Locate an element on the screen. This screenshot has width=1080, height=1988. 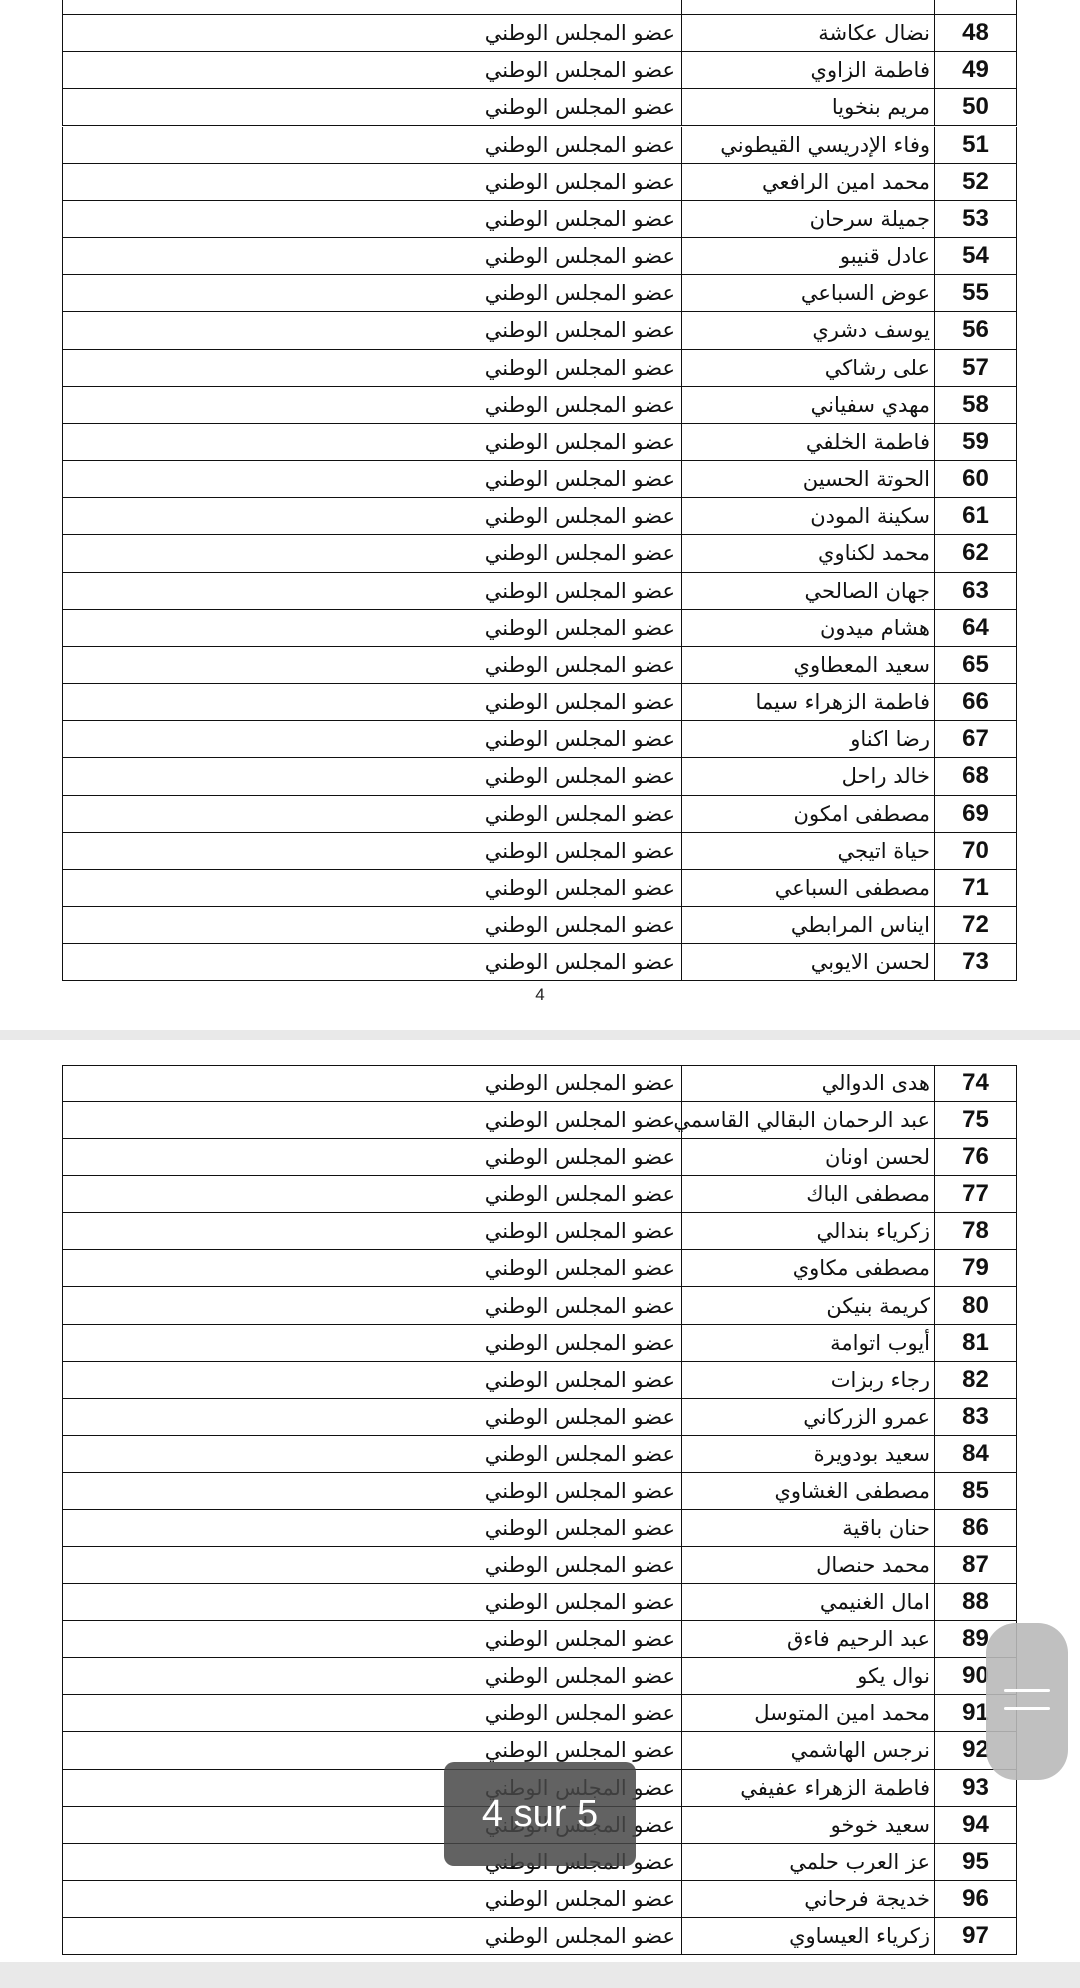
row-number: 59 is located at coordinates (975, 442).